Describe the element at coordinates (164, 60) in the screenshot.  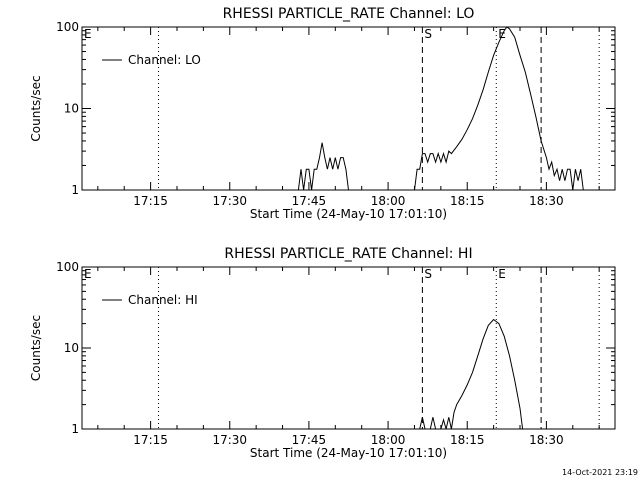
I see `legend-entry: Channel: LO` at that location.